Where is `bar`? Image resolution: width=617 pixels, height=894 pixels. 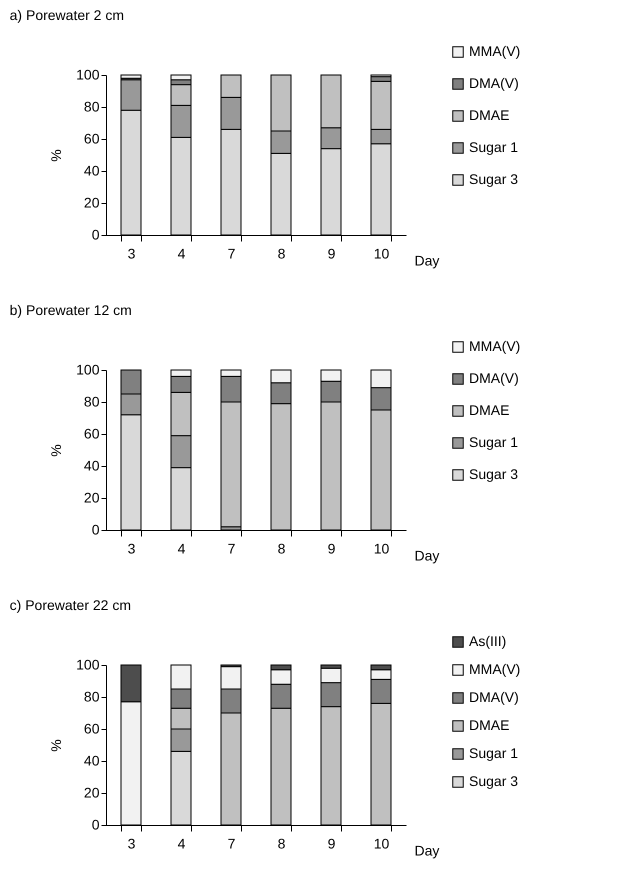
bar is located at coordinates (131, 76).